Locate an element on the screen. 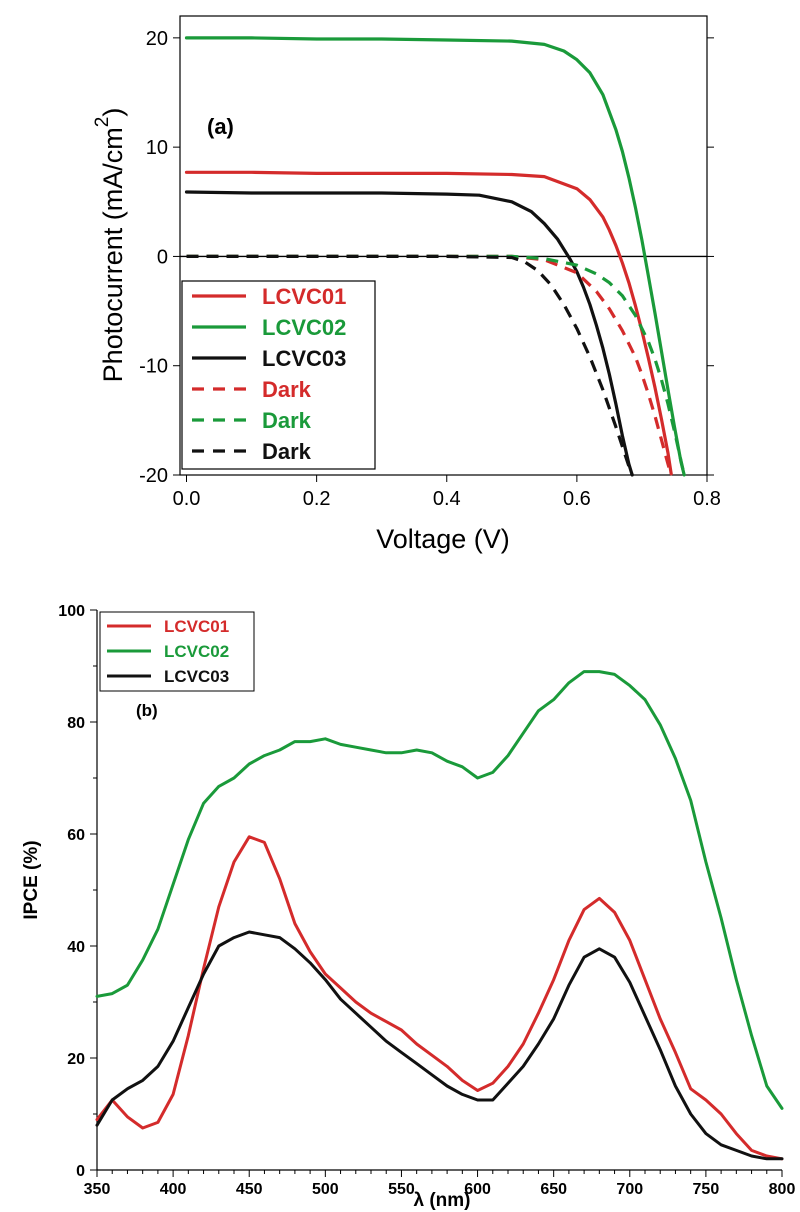 The width and height of the screenshot is (800, 1212). panel-b-legend: LCVC01 LCVC02 LCVC03 is located at coordinates (177, 651).